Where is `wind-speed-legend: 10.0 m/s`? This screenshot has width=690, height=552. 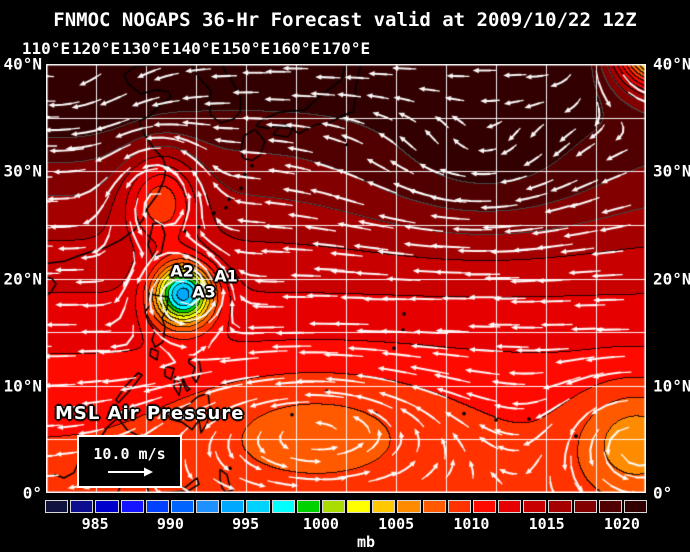 wind-speed-legend: 10.0 m/s is located at coordinates (129, 461).